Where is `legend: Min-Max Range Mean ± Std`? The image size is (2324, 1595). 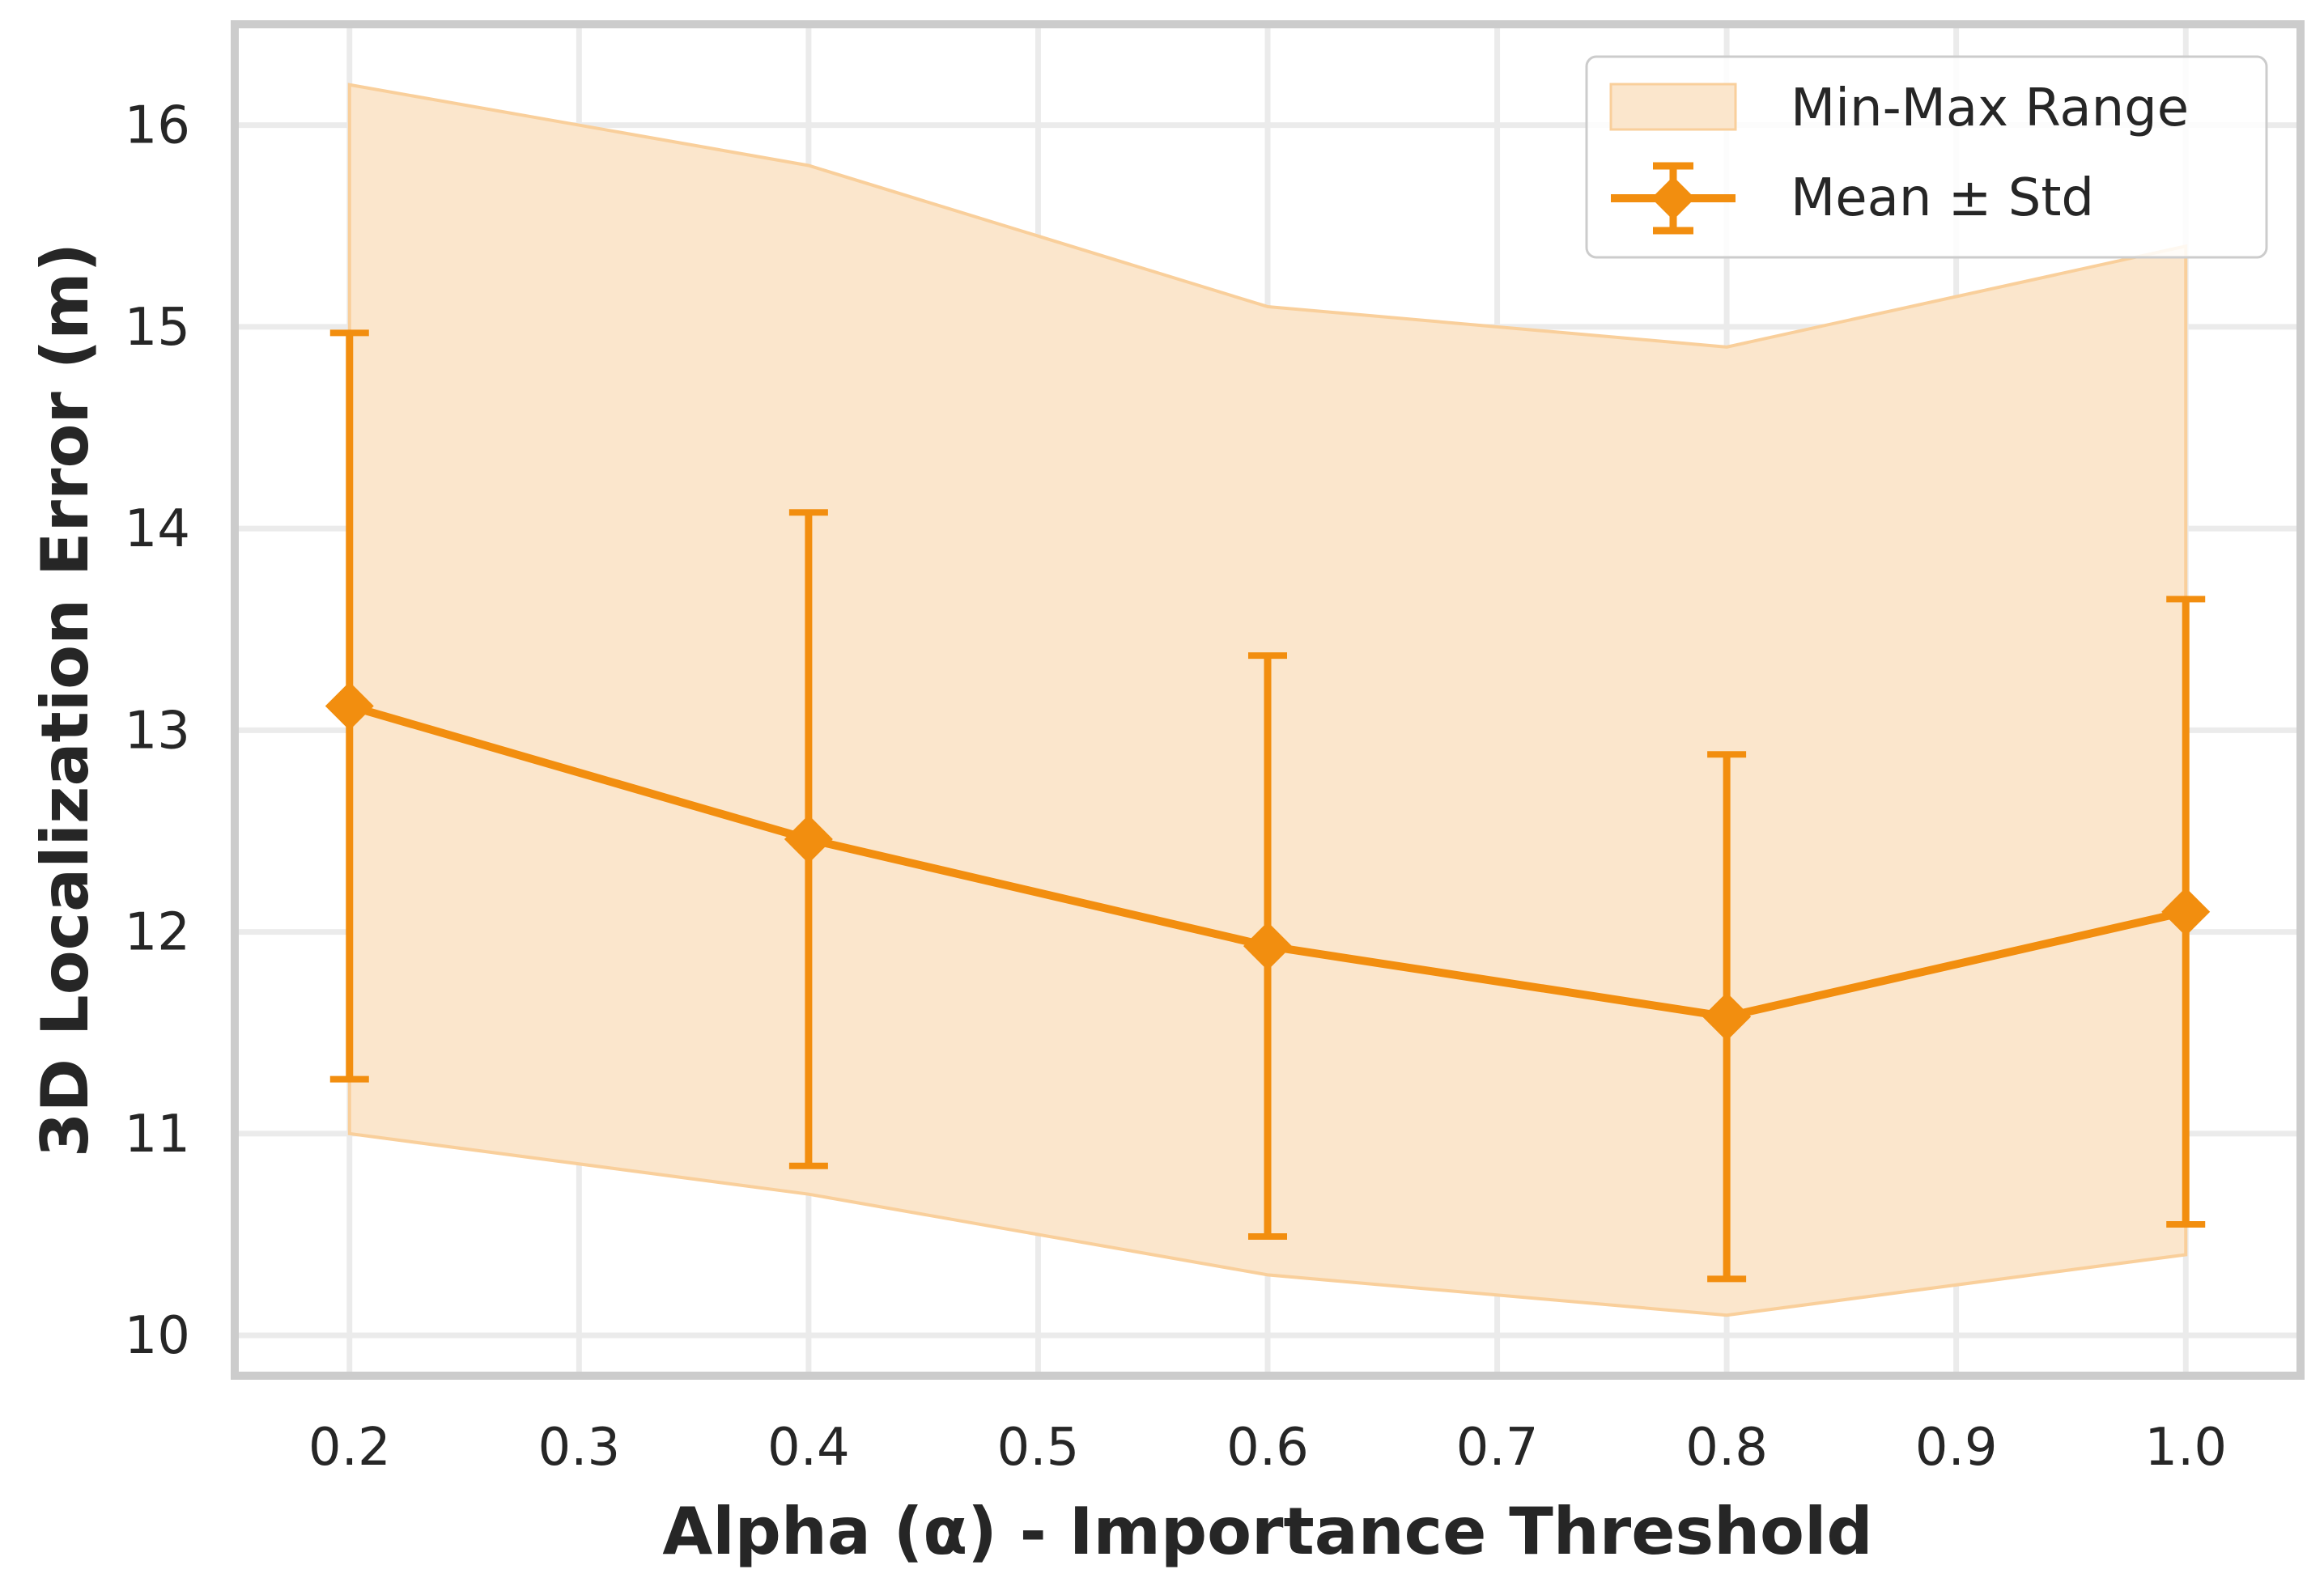 legend: Min-Max Range Mean ± Std is located at coordinates (1927, 157).